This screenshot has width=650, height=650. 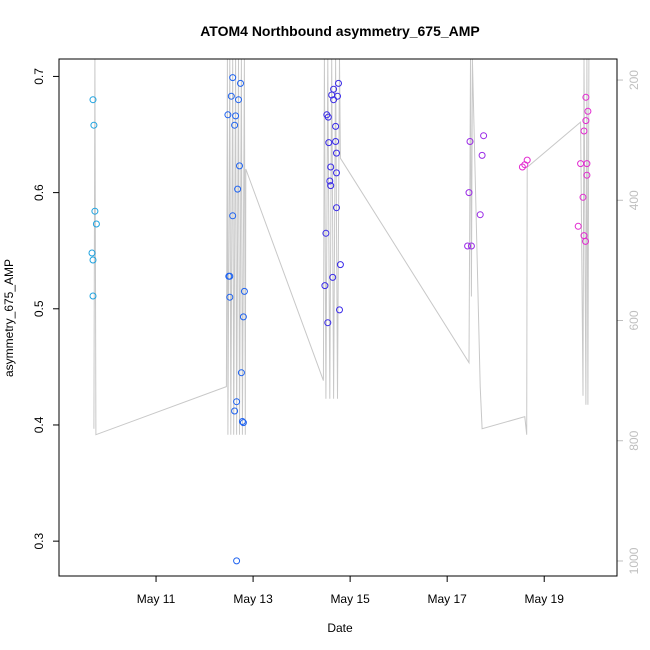 What do you see at coordinates (156, 599) in the screenshot?
I see `x-tick-label: May 11` at bounding box center [156, 599].